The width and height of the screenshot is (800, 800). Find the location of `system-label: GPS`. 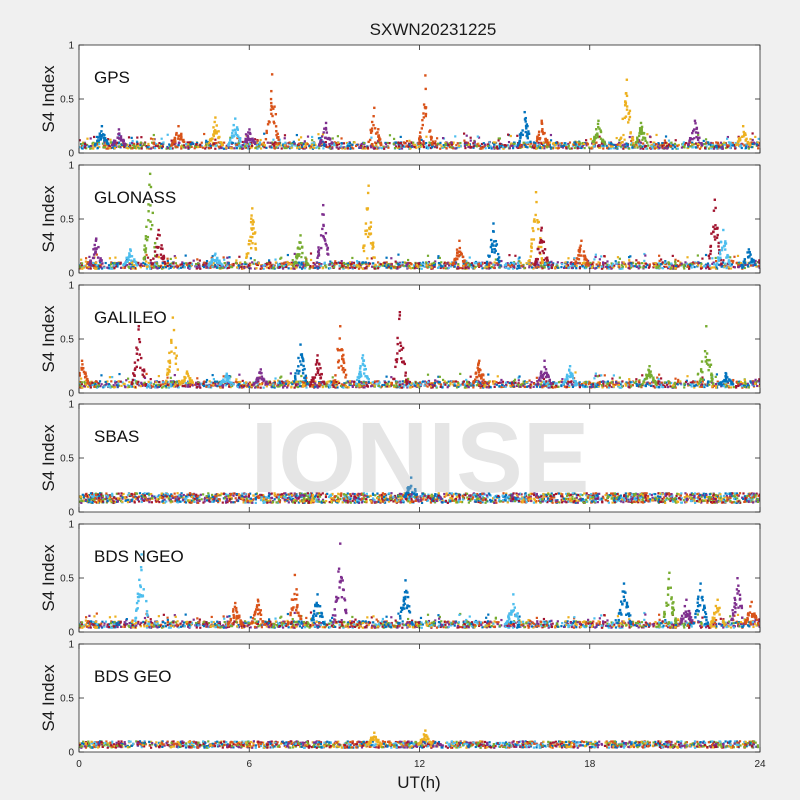

system-label: GPS is located at coordinates (112, 77).